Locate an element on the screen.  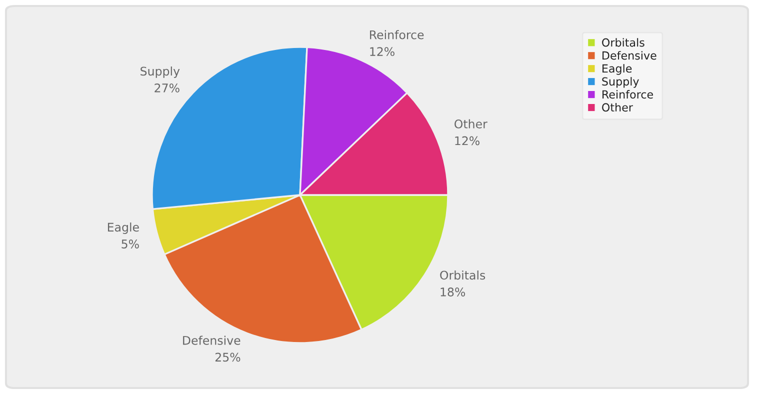
slice-label: Eagle is located at coordinates (123, 228).